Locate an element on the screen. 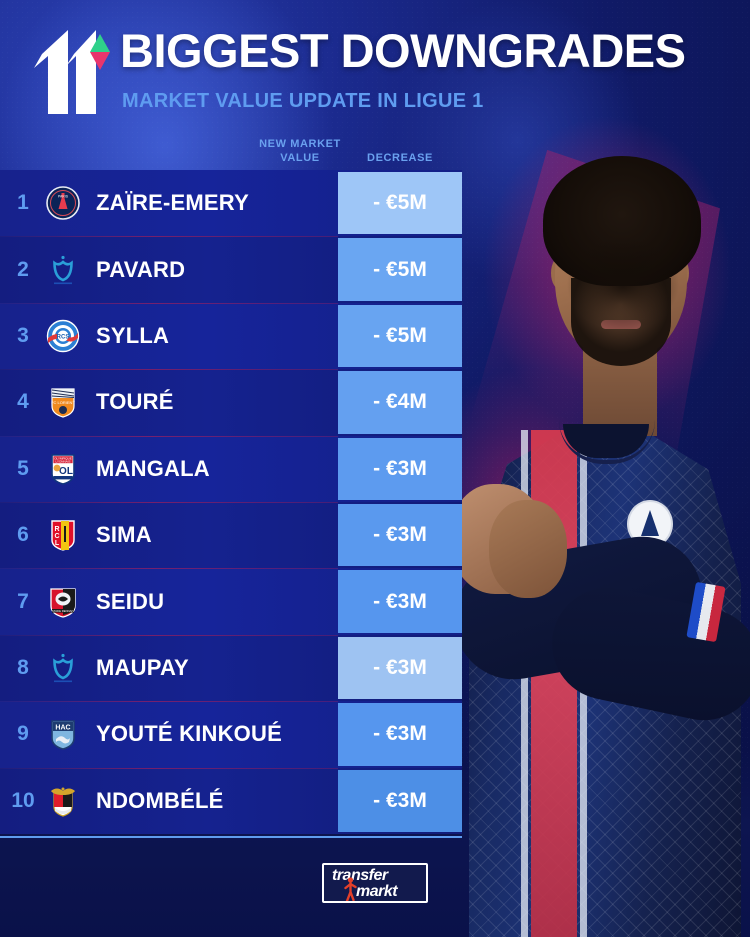  column-header-decrease: DECREASE is located at coordinates (400, 158).